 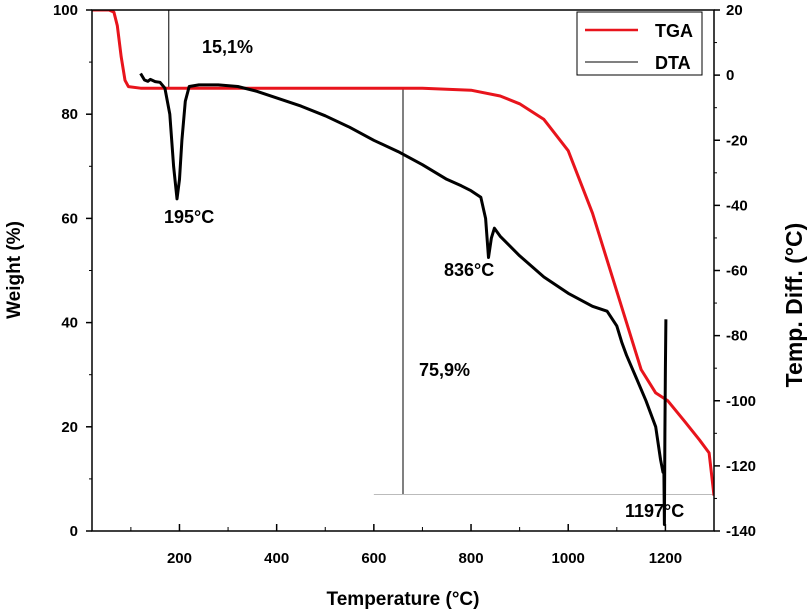 I want to click on y-right-tick-label: -60, so click(x=737, y=271).